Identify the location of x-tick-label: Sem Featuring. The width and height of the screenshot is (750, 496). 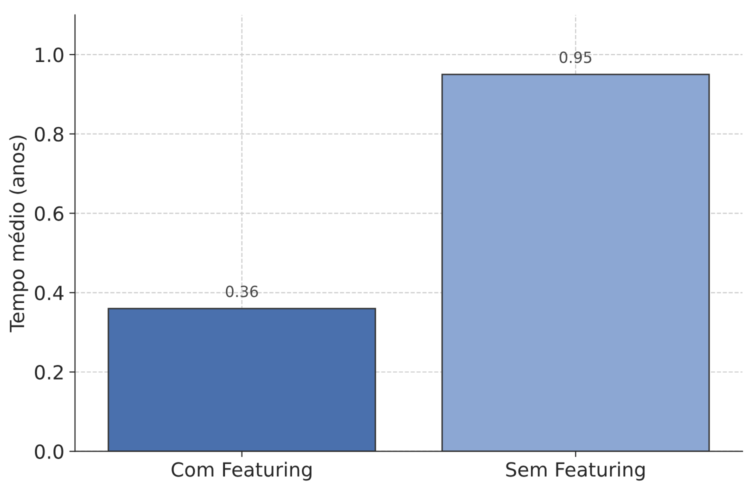
(575, 471).